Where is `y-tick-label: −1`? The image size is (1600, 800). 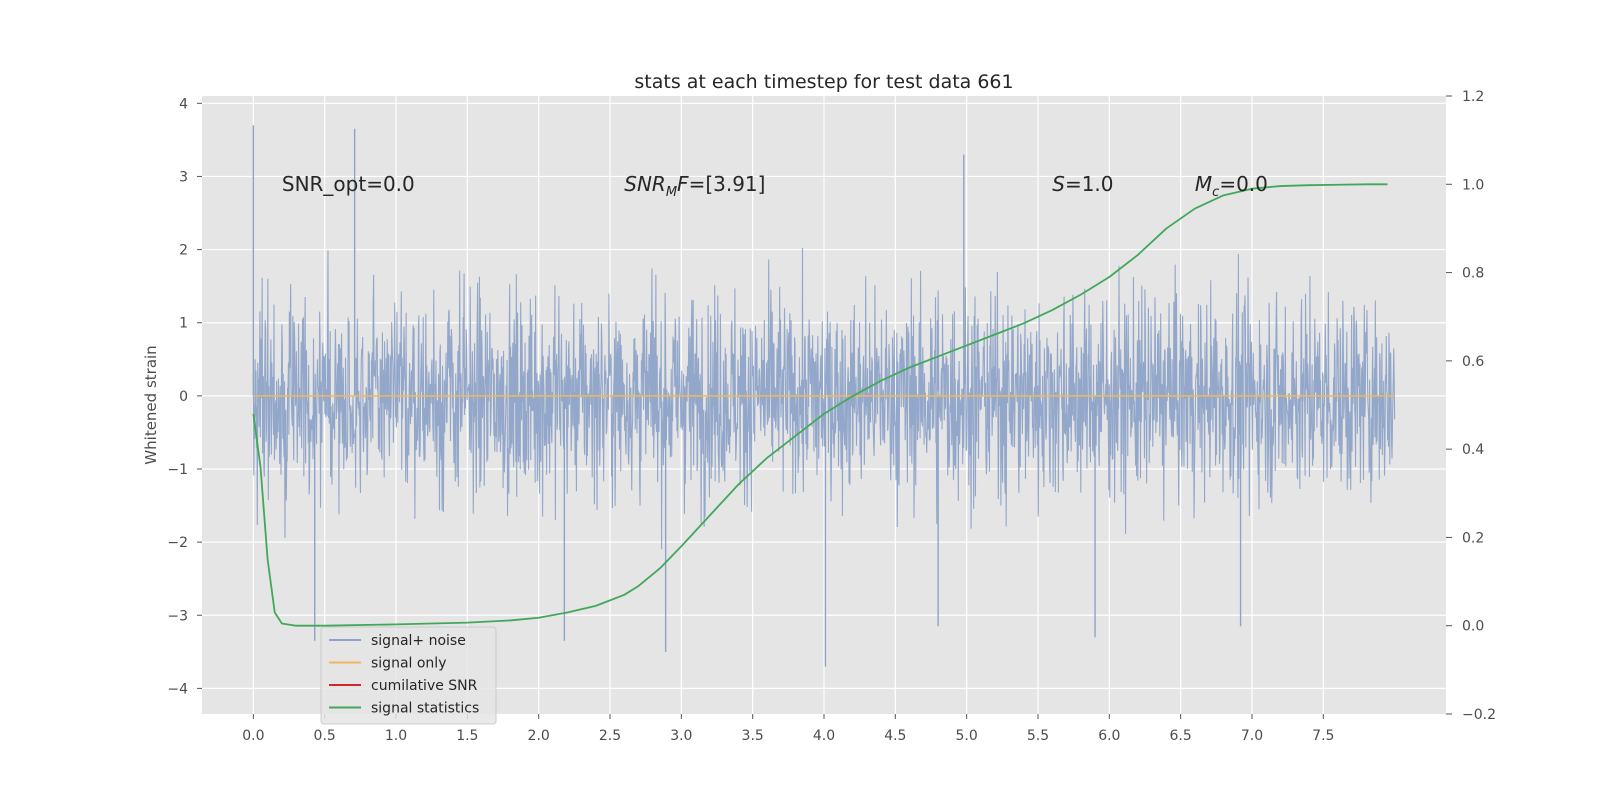
y-tick-label: −1 is located at coordinates (177, 470).